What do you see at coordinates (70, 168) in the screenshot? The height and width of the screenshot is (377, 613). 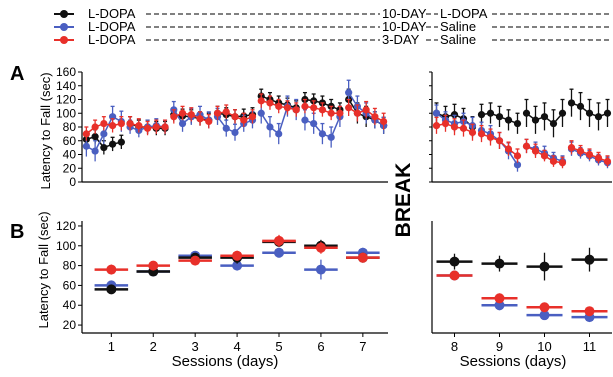 I see `y-tick-label: 20` at bounding box center [70, 168].